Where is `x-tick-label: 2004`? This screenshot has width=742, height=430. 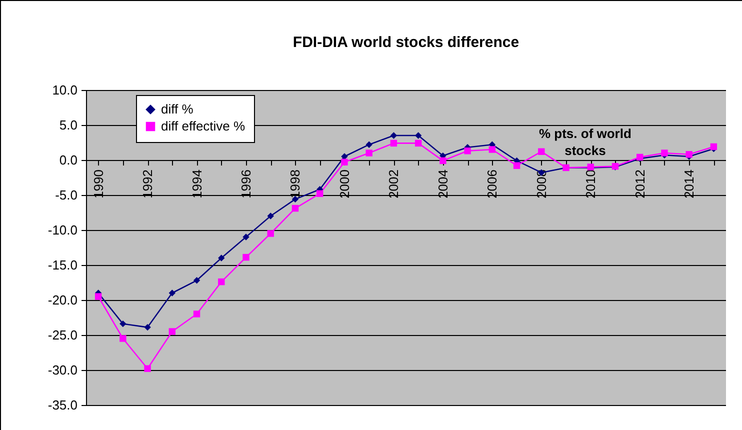
x-tick-label: 2004 is located at coordinates (442, 184).